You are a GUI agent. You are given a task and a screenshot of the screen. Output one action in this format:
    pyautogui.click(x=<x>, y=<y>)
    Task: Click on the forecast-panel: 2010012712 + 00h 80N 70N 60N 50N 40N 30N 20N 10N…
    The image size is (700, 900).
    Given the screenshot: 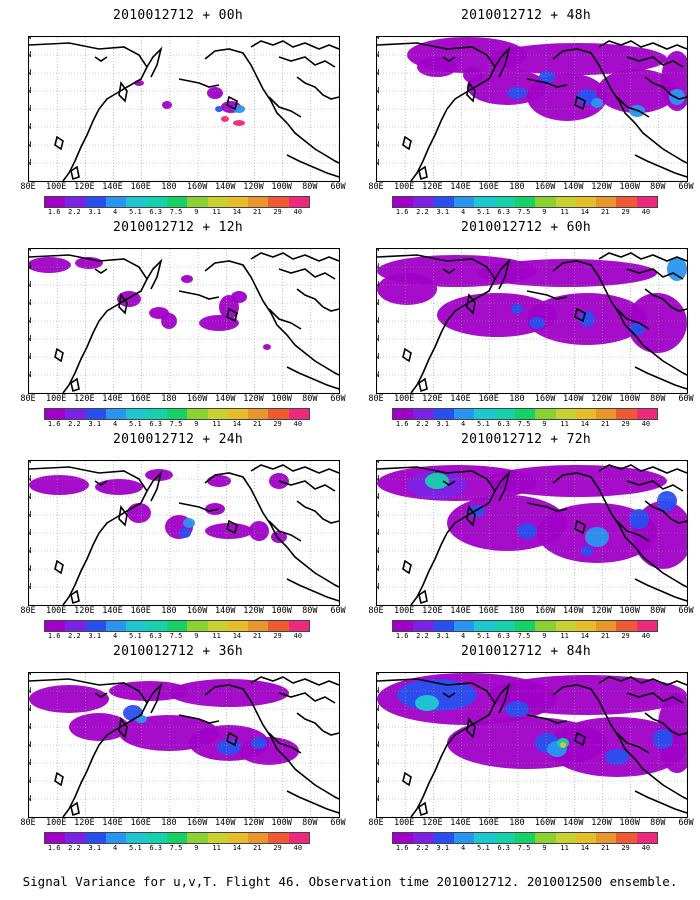 What is the action you would take?
    pyautogui.click(x=178, y=108)
    